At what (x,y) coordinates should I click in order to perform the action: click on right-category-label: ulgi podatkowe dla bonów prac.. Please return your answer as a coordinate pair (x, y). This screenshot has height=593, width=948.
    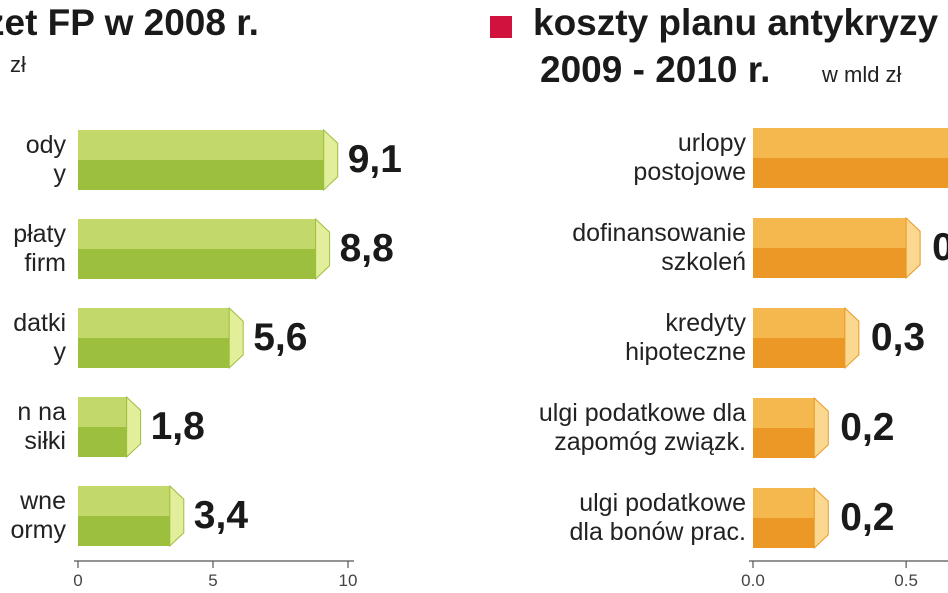
    Looking at the image, I should click on (657, 518).